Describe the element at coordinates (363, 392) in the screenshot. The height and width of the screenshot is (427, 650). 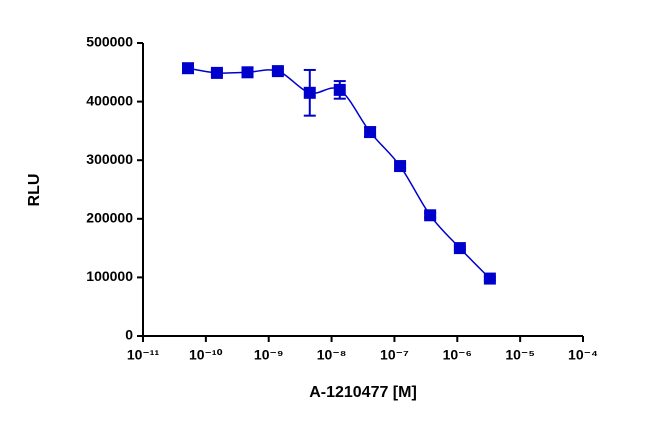
I see `x-axis-title: A-1210477 [M]` at that location.